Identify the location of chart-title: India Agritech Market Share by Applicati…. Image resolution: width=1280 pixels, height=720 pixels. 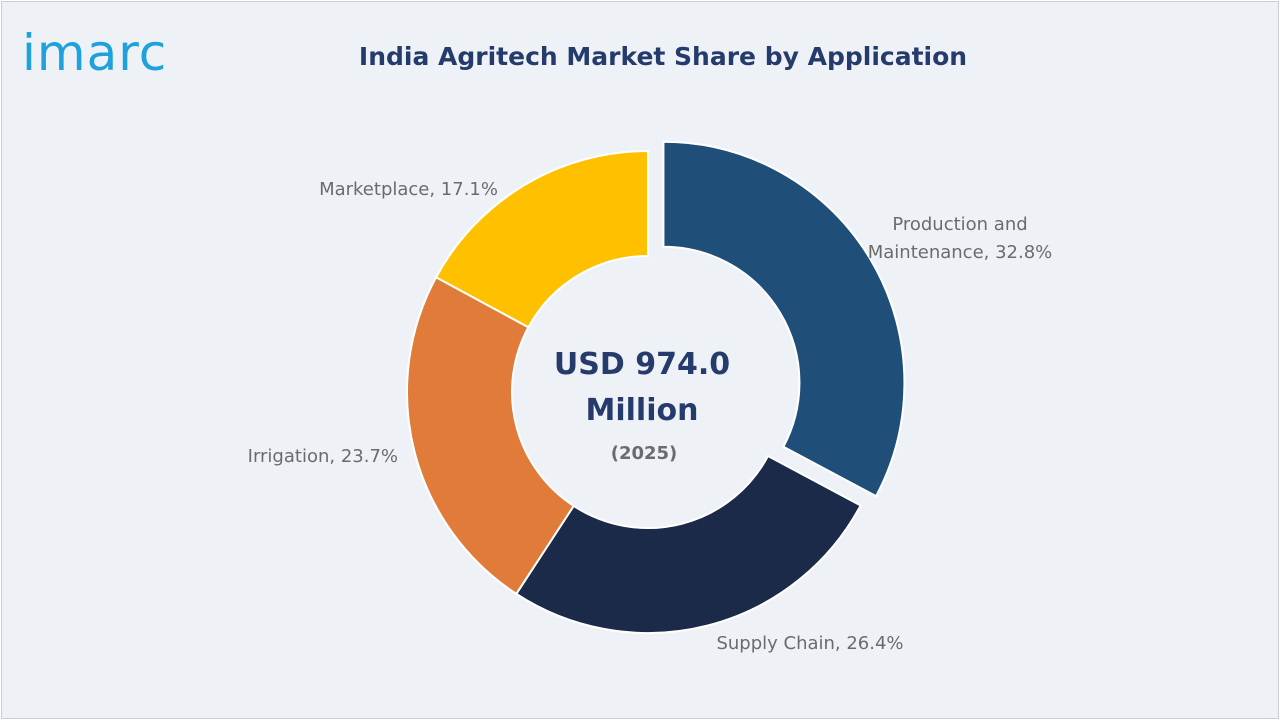
(663, 56).